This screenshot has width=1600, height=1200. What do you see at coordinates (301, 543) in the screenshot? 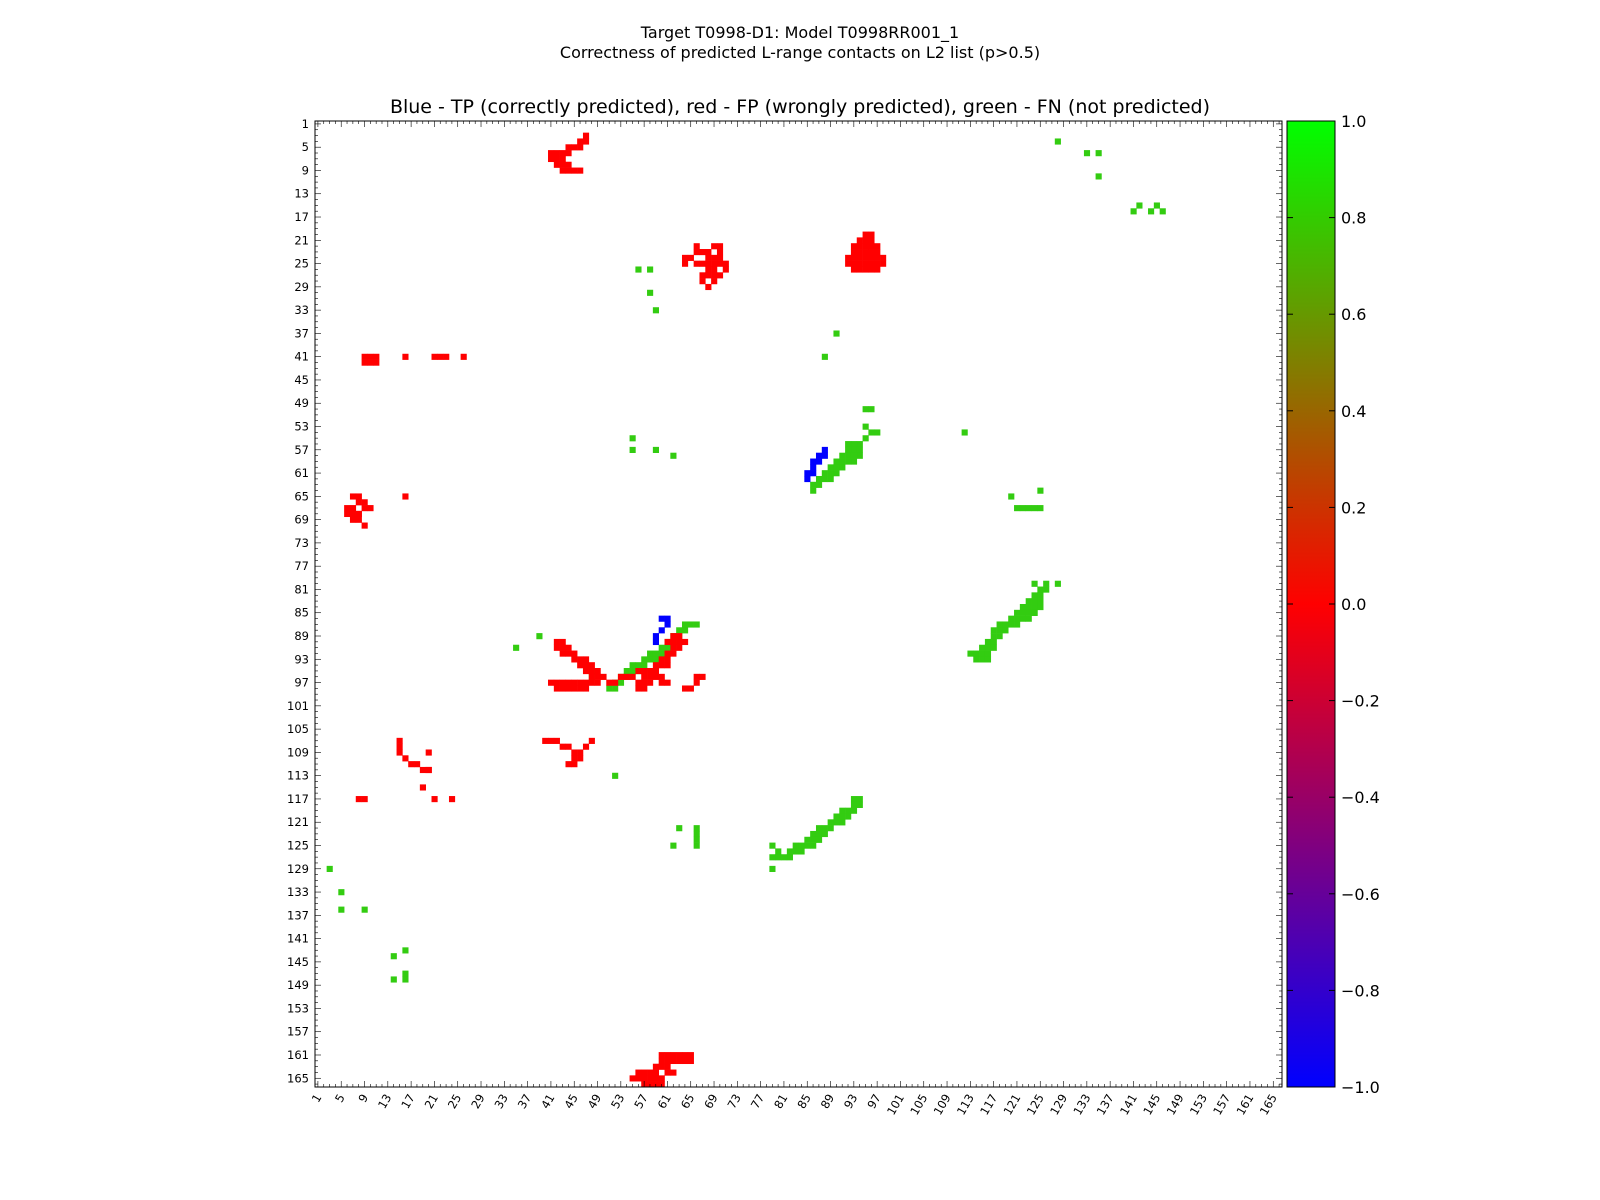
I see `y-tick-label: 73` at bounding box center [301, 543].